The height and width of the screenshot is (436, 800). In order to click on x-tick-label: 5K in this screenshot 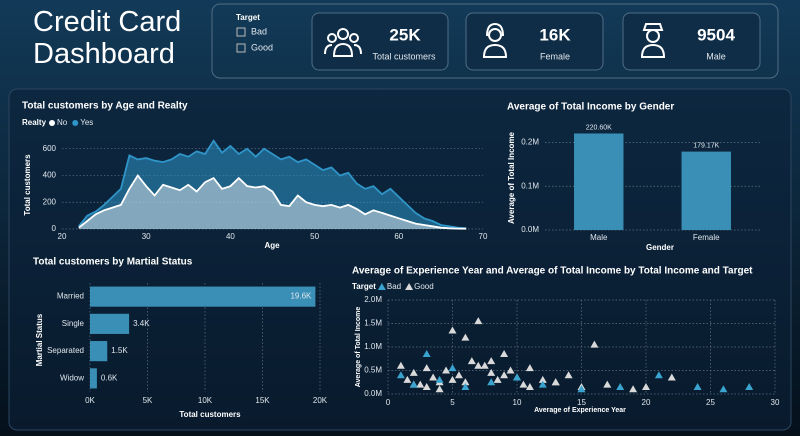, I will do `click(148, 400)`.